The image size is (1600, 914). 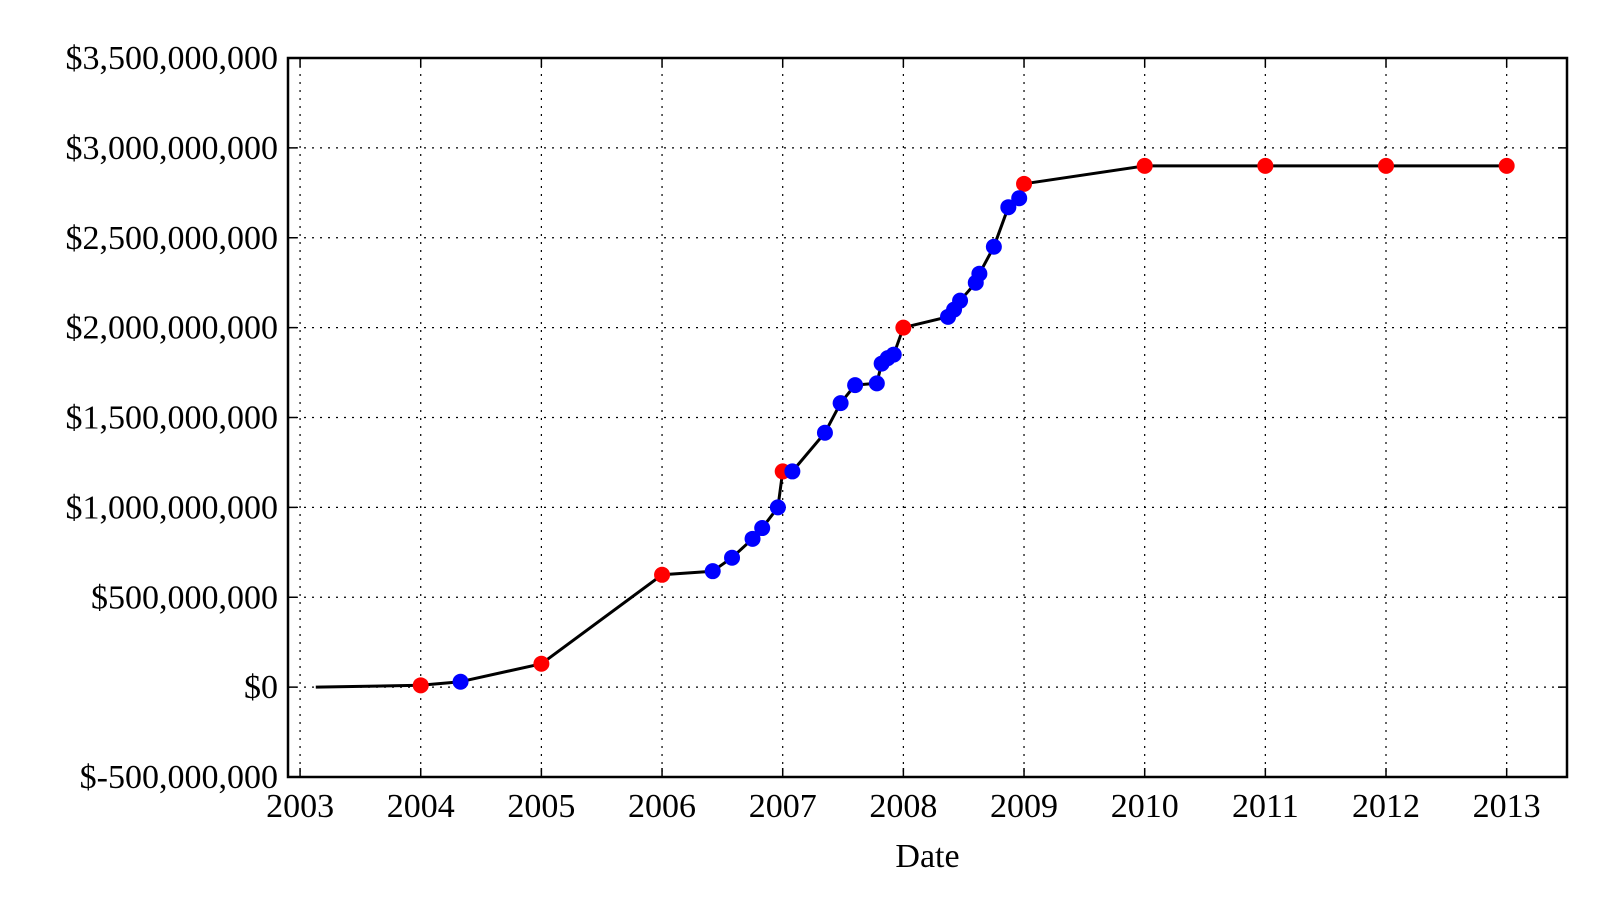 What do you see at coordinates (421, 806) in the screenshot?
I see `x-tick-label: 2004` at bounding box center [421, 806].